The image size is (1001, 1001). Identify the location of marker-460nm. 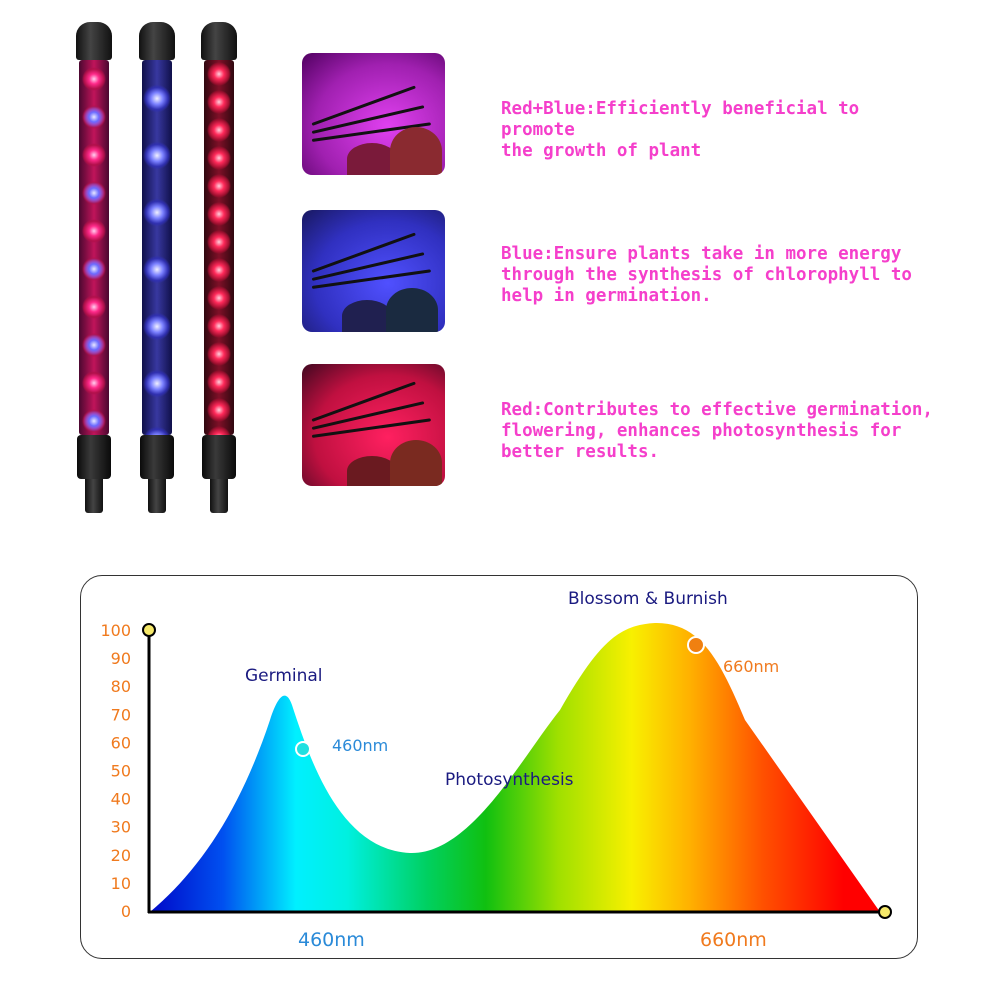
(303, 749).